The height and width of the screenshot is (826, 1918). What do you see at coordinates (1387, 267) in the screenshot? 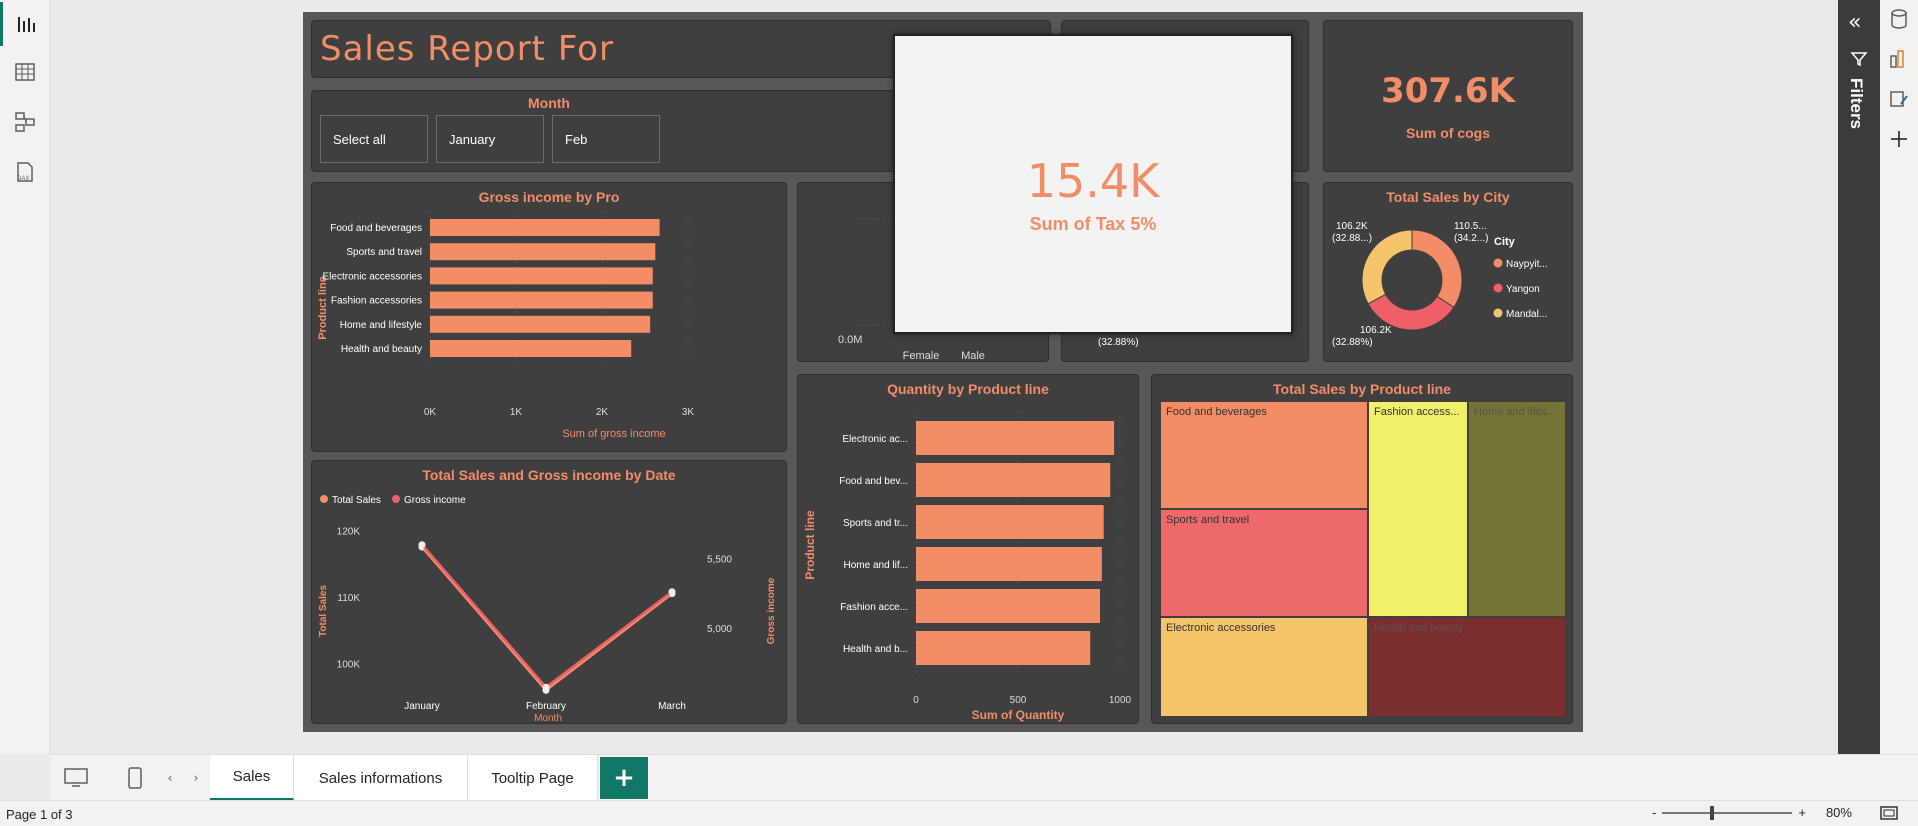
I see `slice` at bounding box center [1387, 267].